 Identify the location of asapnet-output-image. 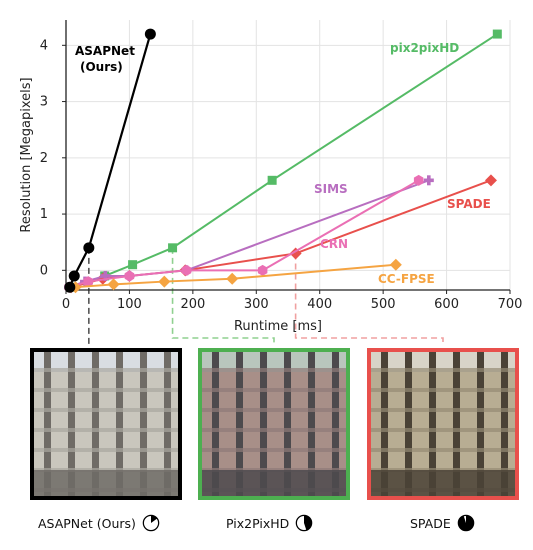
(106, 424).